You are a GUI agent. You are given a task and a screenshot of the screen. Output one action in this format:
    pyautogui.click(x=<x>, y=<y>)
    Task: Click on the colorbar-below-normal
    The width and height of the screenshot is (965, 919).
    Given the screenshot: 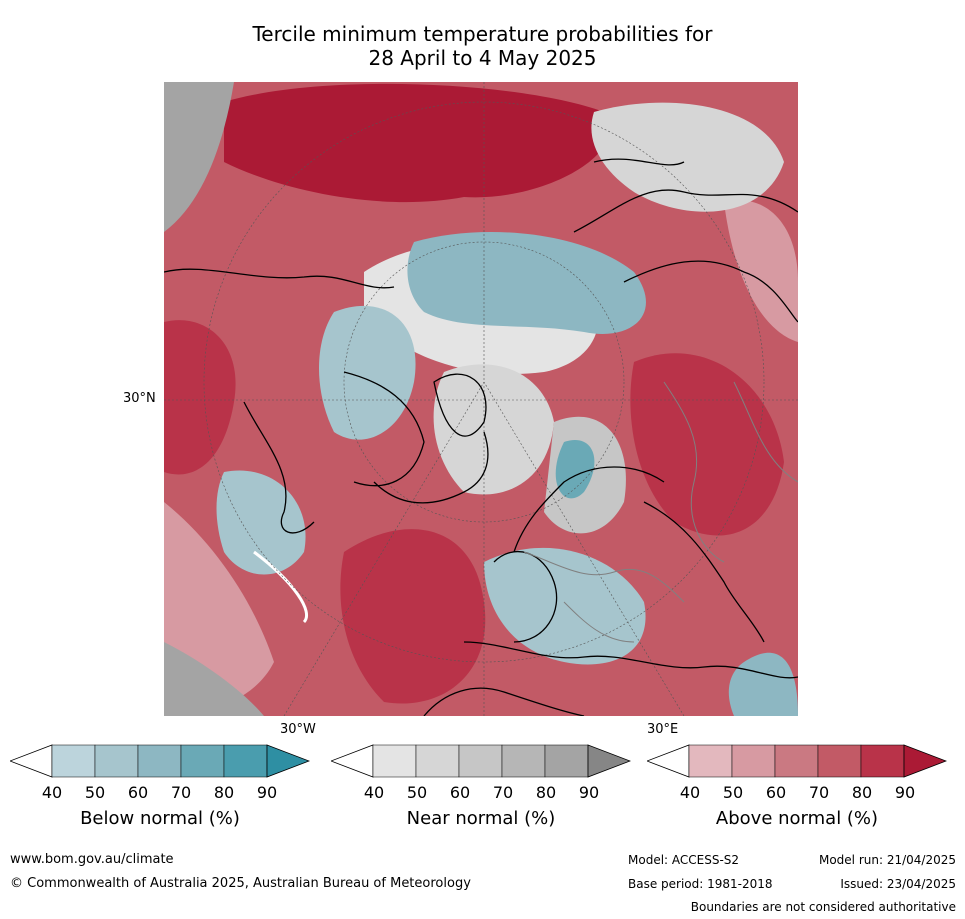 What is the action you would take?
    pyautogui.click(x=160, y=761)
    